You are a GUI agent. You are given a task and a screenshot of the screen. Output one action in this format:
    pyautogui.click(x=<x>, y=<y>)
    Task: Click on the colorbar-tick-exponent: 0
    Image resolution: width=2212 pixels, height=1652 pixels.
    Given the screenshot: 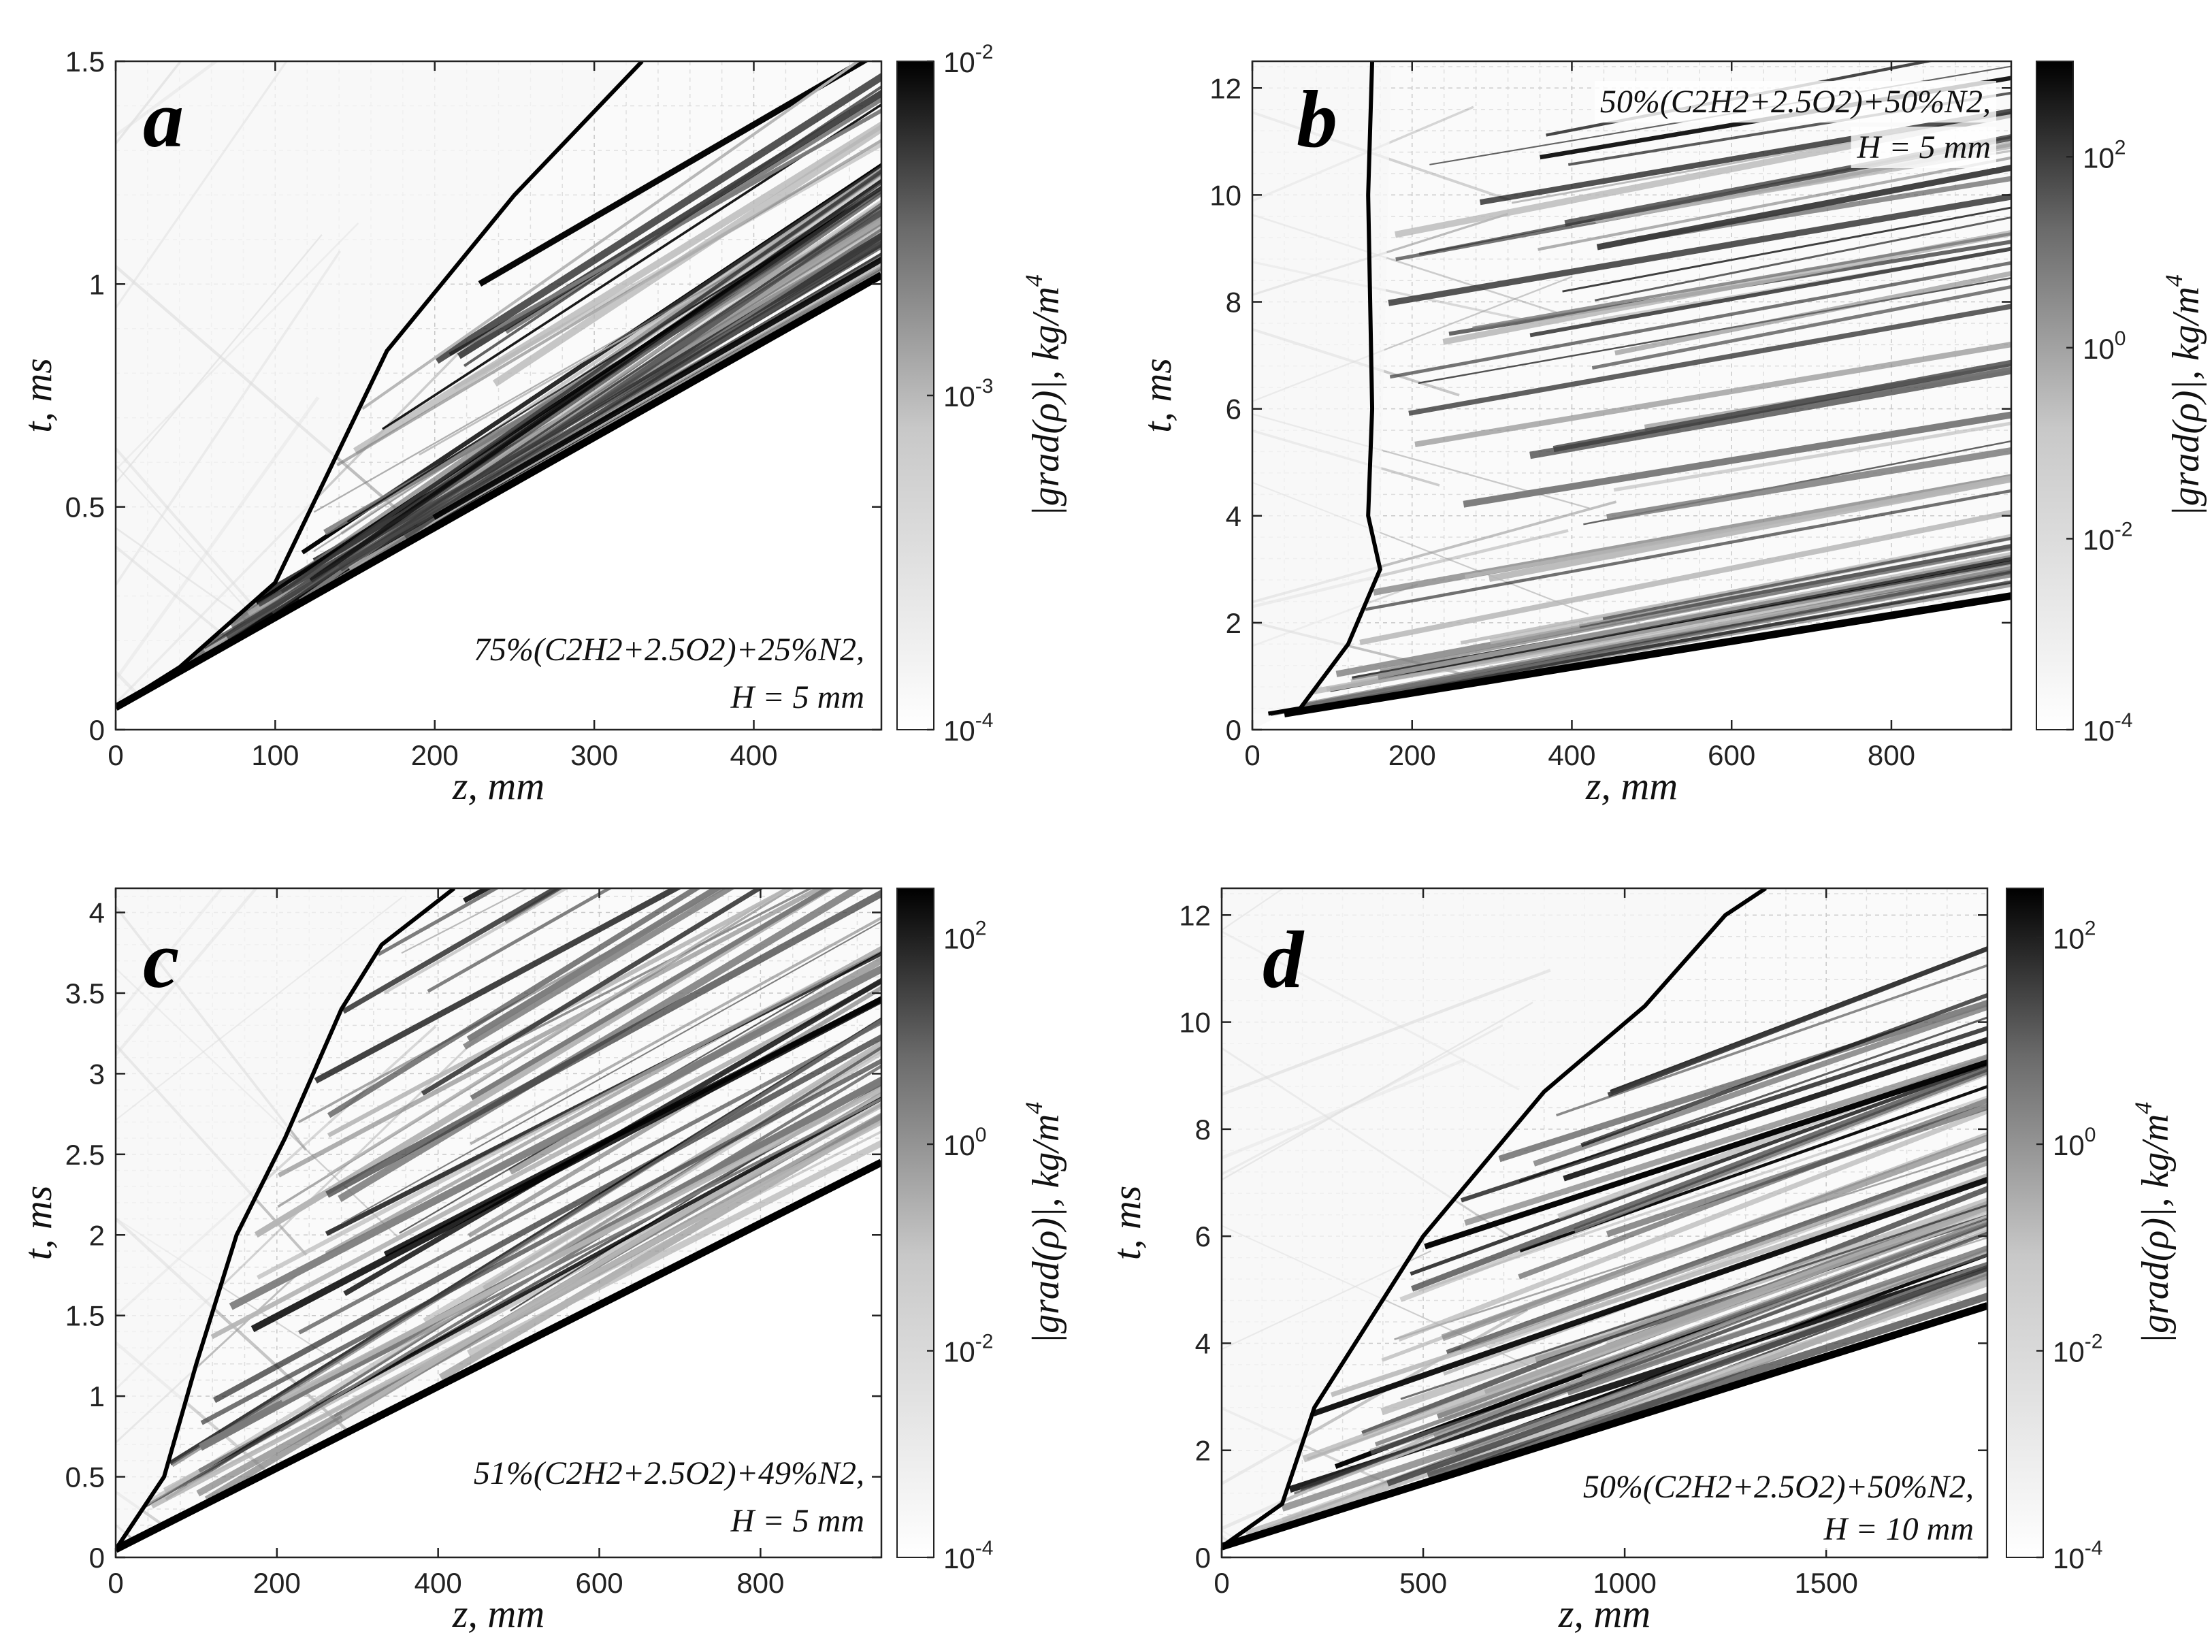 What is the action you would take?
    pyautogui.click(x=2120, y=338)
    